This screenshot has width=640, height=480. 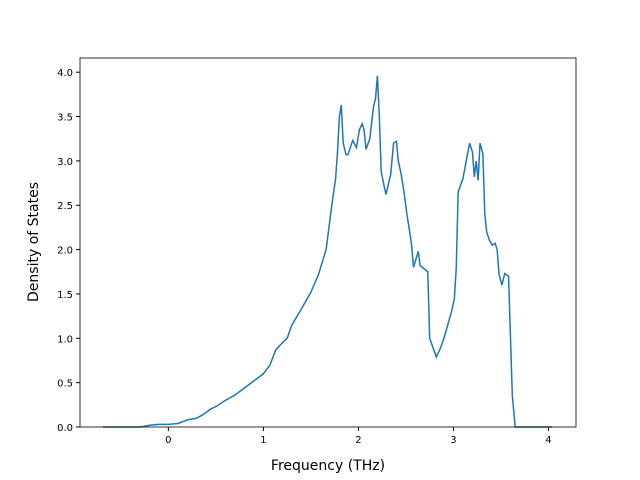 I want to click on y-tick-label: 2.5, so click(x=65, y=206).